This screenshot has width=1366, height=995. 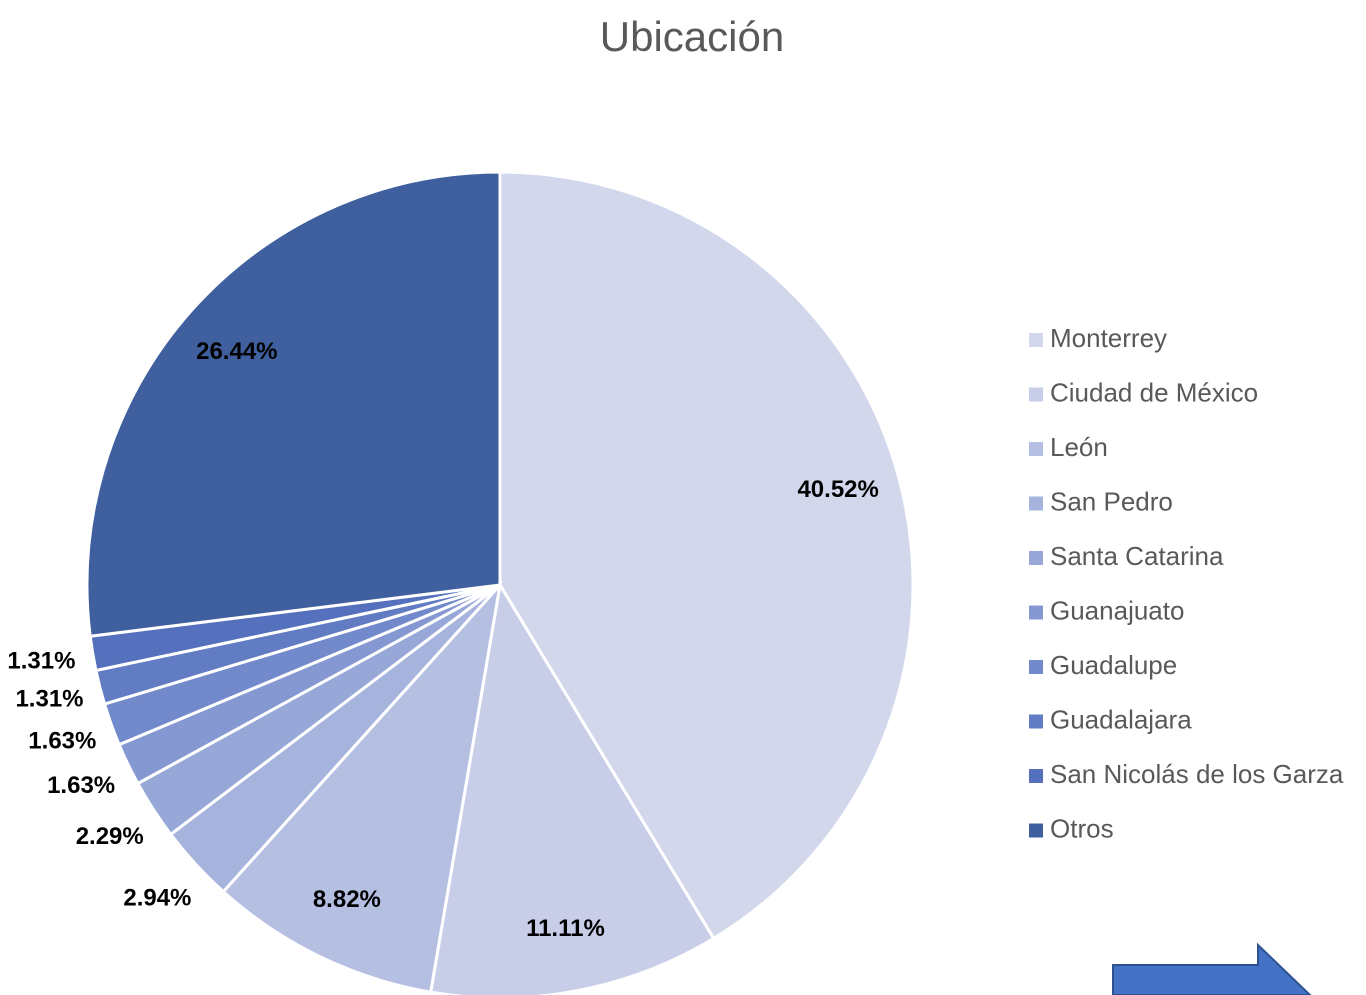 I want to click on legend-label: León, so click(x=1079, y=447).